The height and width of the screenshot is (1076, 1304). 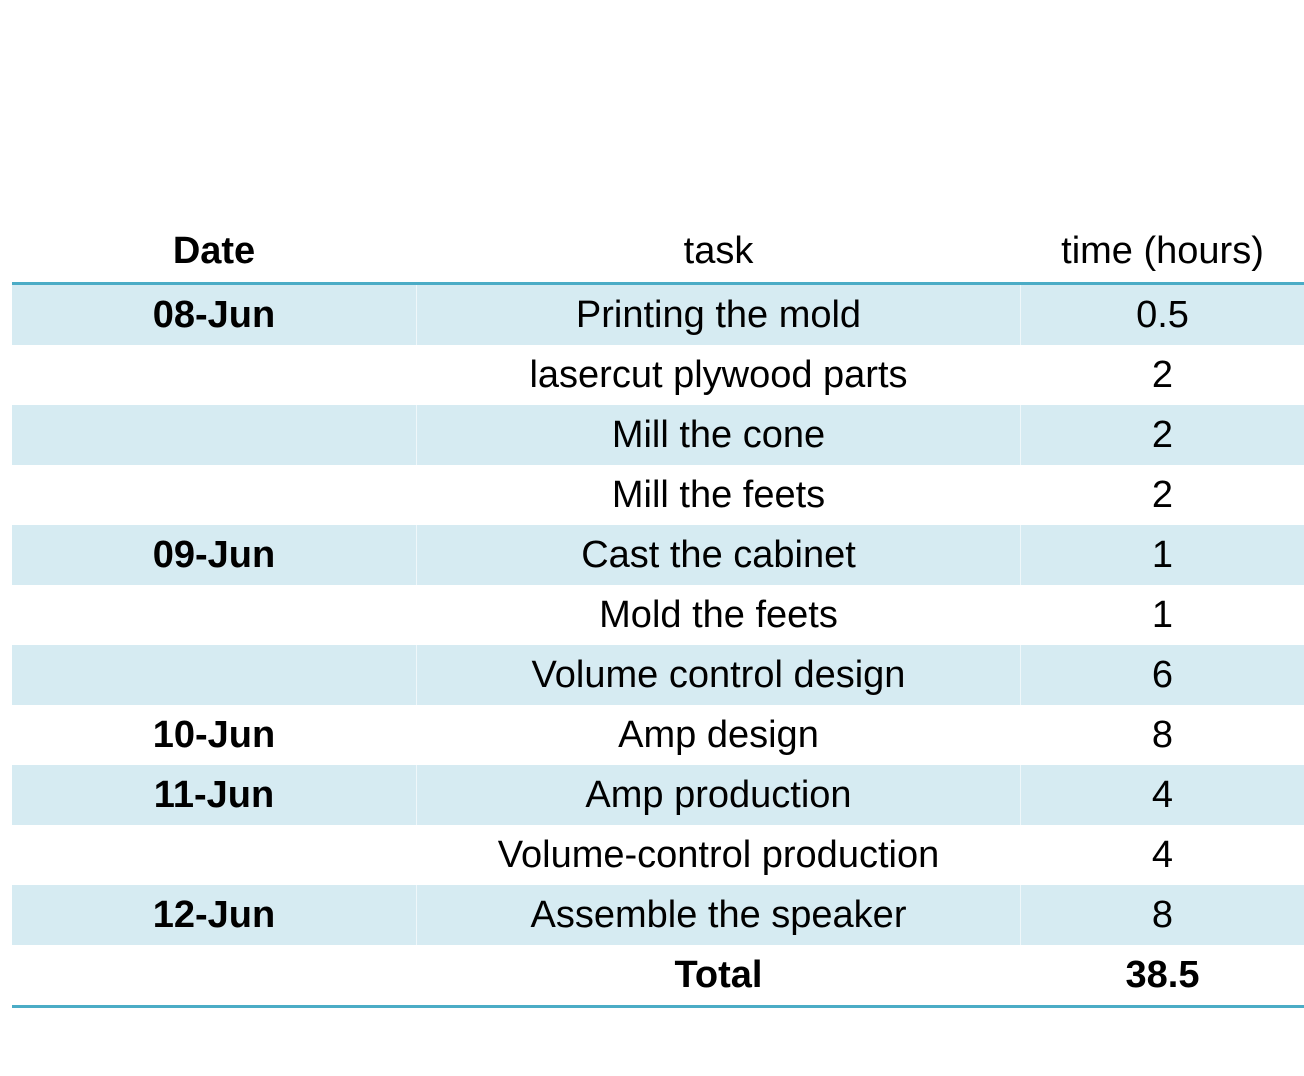 I want to click on header-time: time (hours), so click(x=1162, y=251).